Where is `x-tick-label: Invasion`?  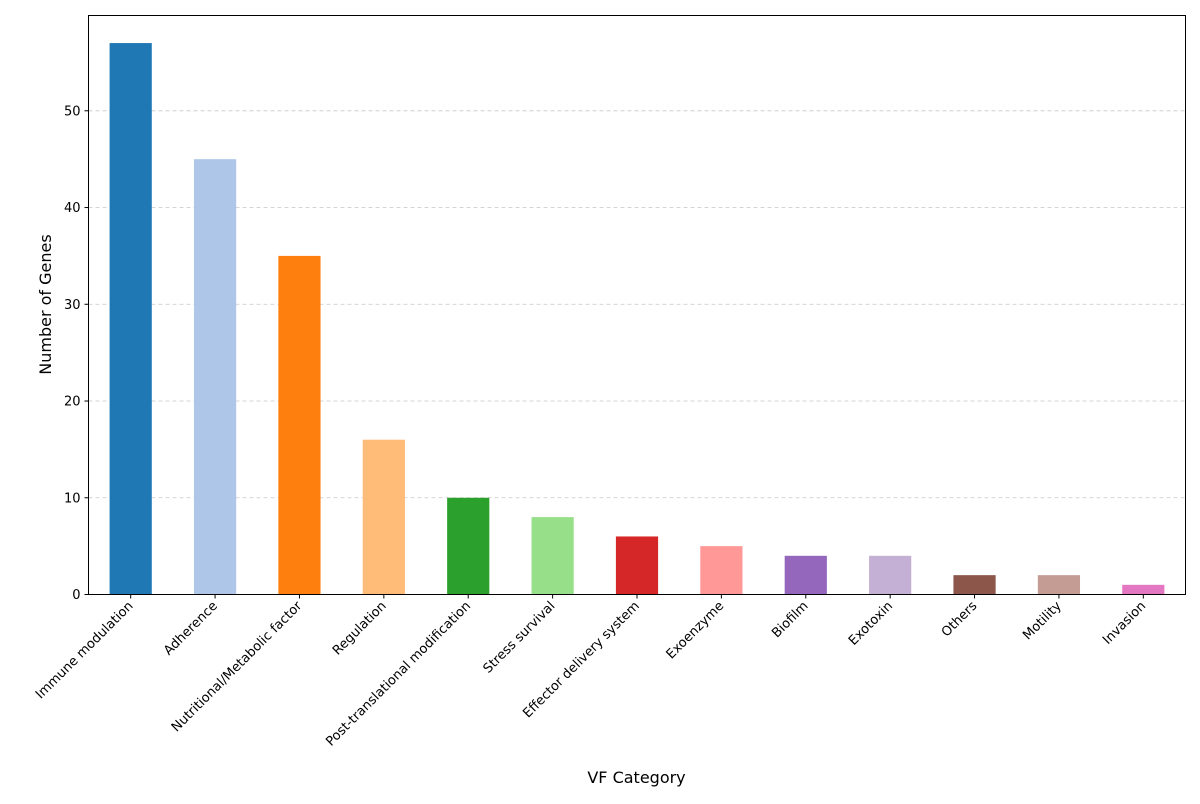
x-tick-label: Invasion is located at coordinates (1124, 623).